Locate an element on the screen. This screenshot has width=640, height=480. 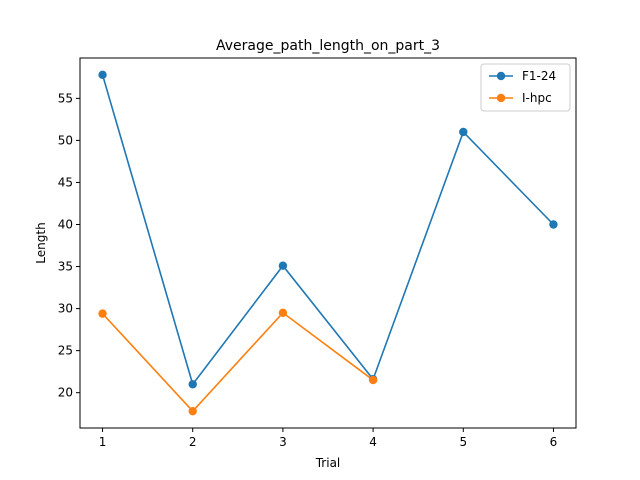
y-tick-label: 50 is located at coordinates (65, 140).